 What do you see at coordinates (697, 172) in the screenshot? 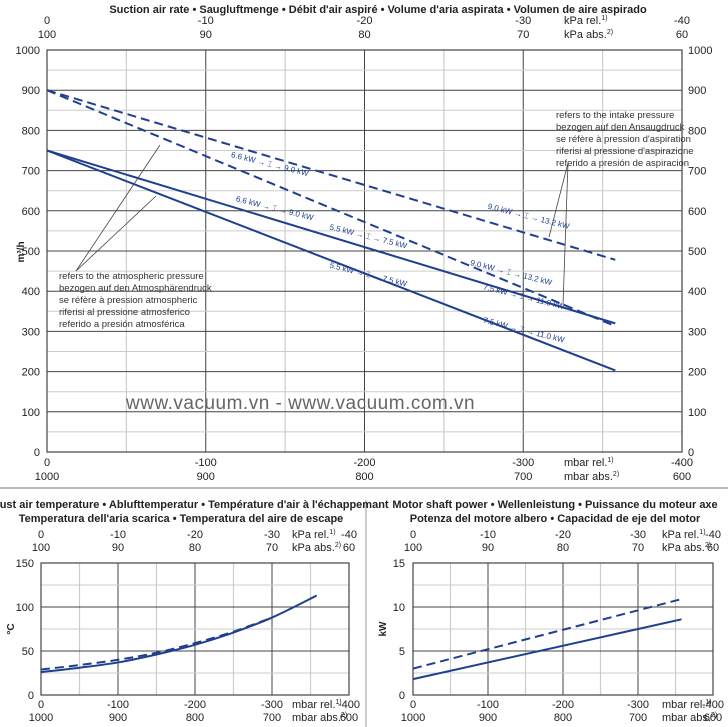
I see `y-tick-label-right: 700` at bounding box center [697, 172].